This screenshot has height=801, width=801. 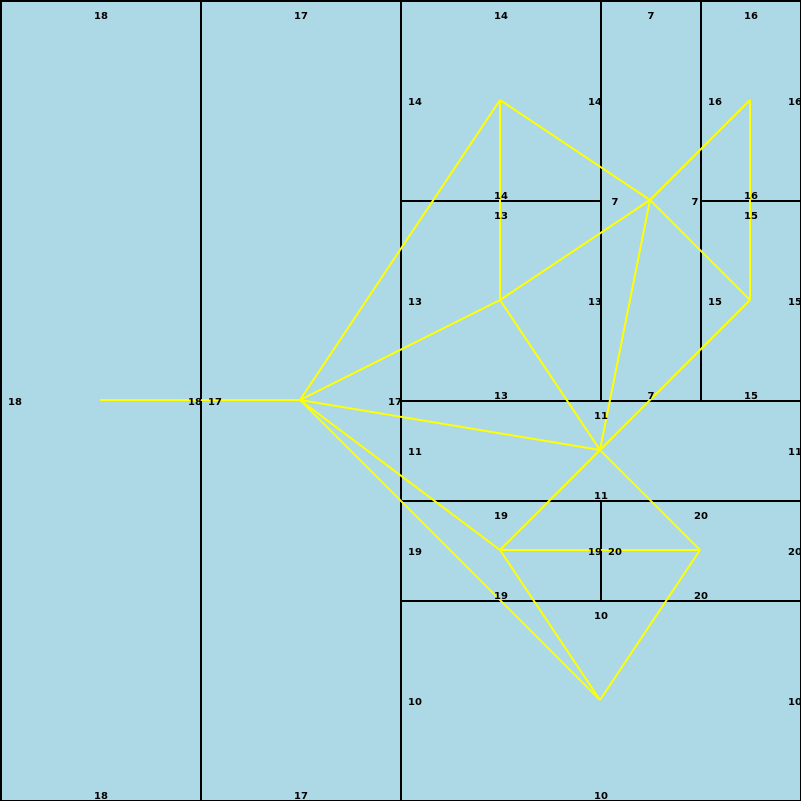 What do you see at coordinates (701, 516) in the screenshot?
I see `region-20-label-top: 20` at bounding box center [701, 516].